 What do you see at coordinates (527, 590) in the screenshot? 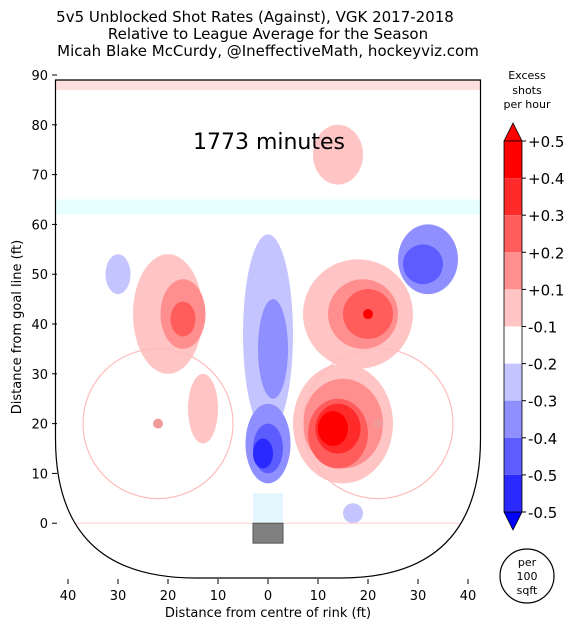
I see `unit-badge-line-3: sqft` at bounding box center [527, 590].